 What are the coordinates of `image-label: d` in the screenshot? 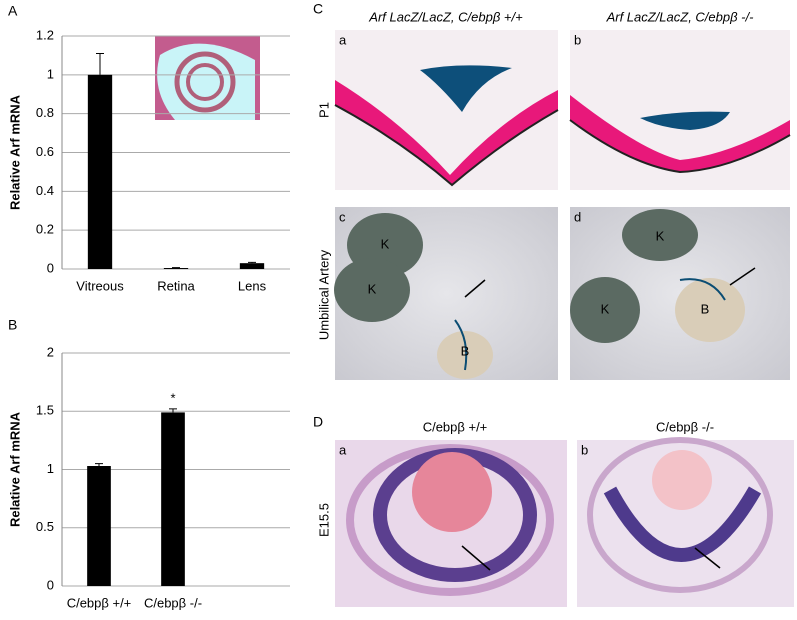 It's located at (577, 216).